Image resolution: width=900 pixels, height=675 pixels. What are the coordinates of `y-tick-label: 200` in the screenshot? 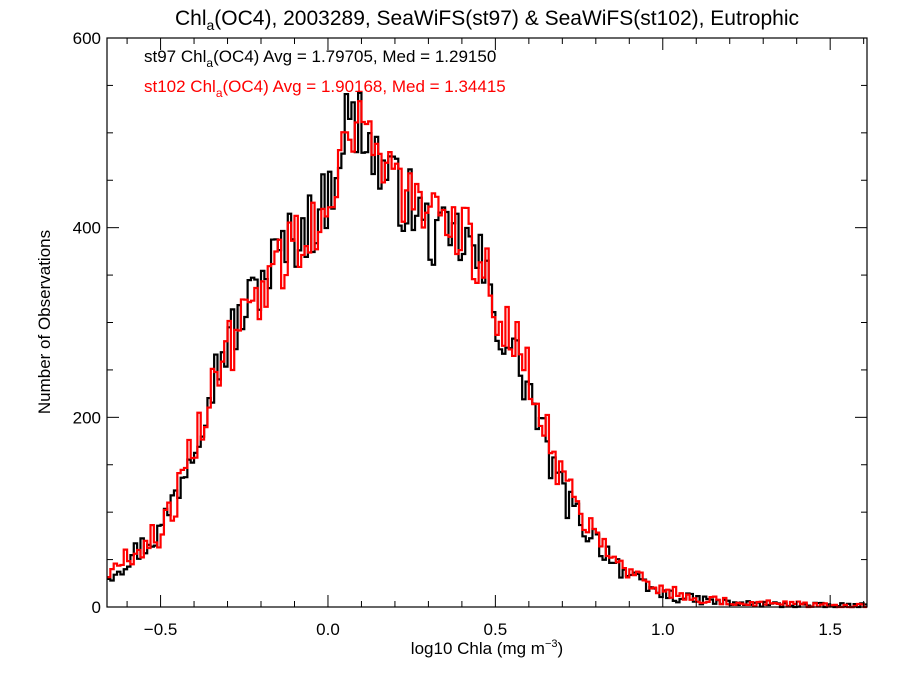 It's located at (87, 417).